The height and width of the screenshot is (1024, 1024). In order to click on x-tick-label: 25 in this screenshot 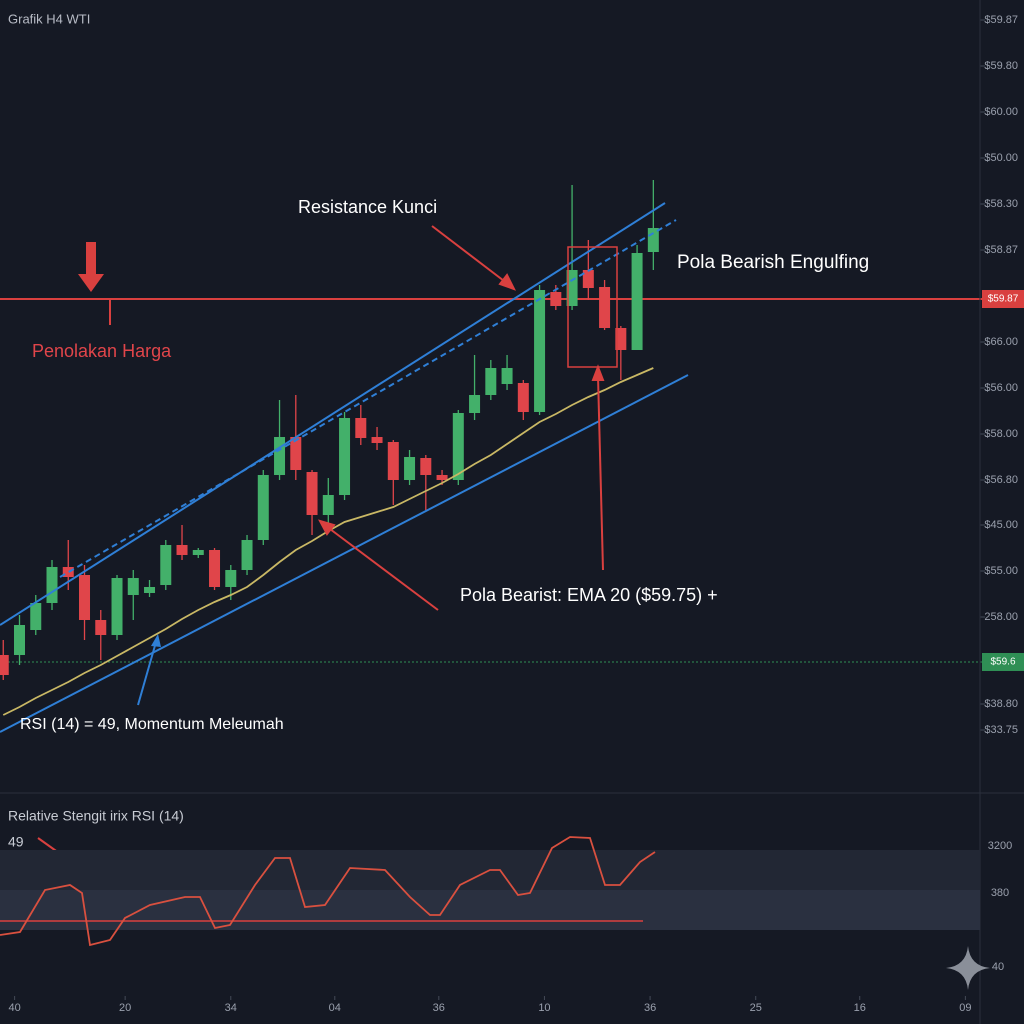, I will do `click(756, 1008)`.